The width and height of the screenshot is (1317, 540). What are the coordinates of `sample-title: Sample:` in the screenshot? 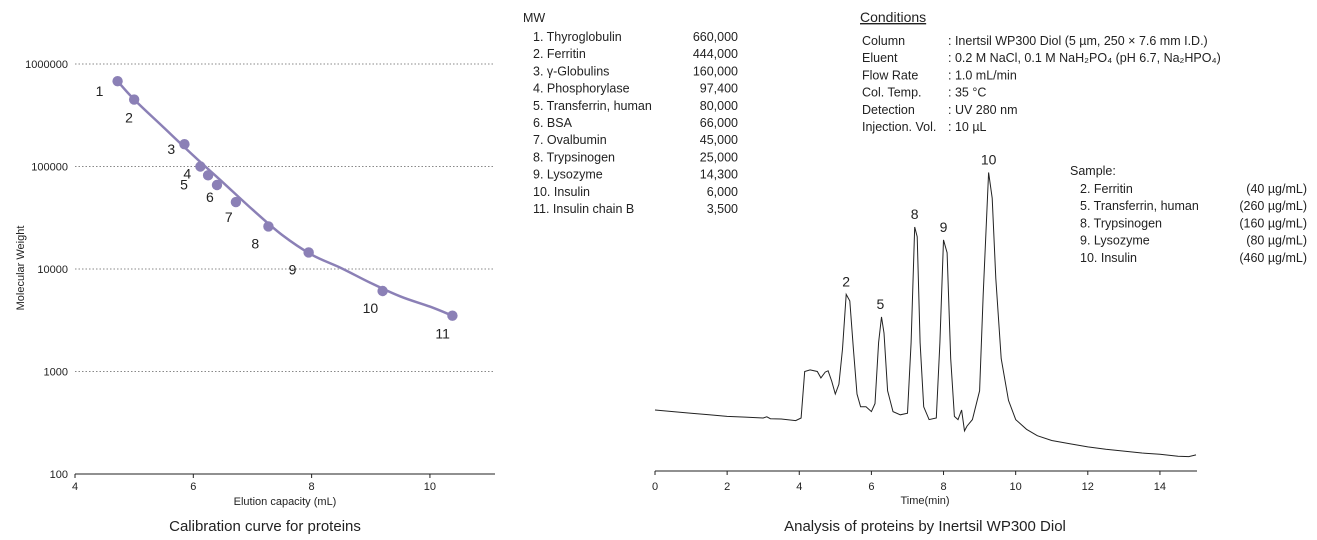 It's located at (1093, 171).